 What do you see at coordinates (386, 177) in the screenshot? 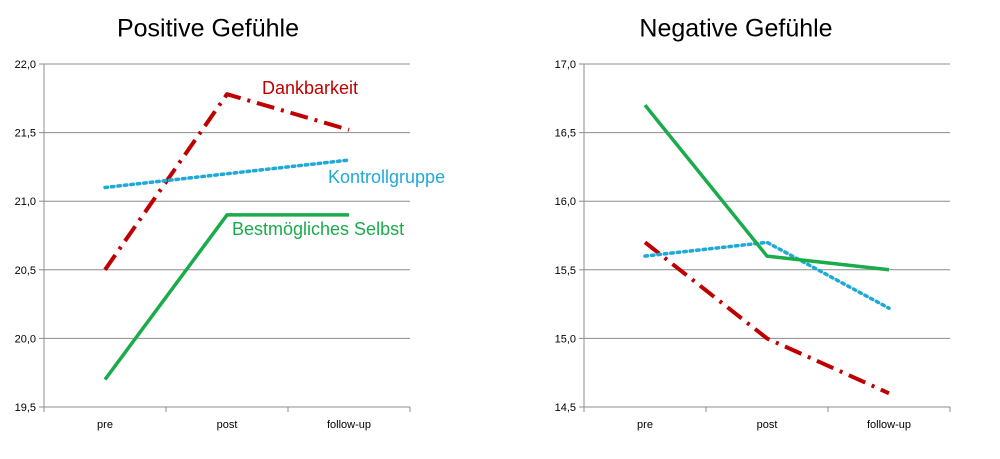
I see `series-label: Kontrollgruppe` at bounding box center [386, 177].